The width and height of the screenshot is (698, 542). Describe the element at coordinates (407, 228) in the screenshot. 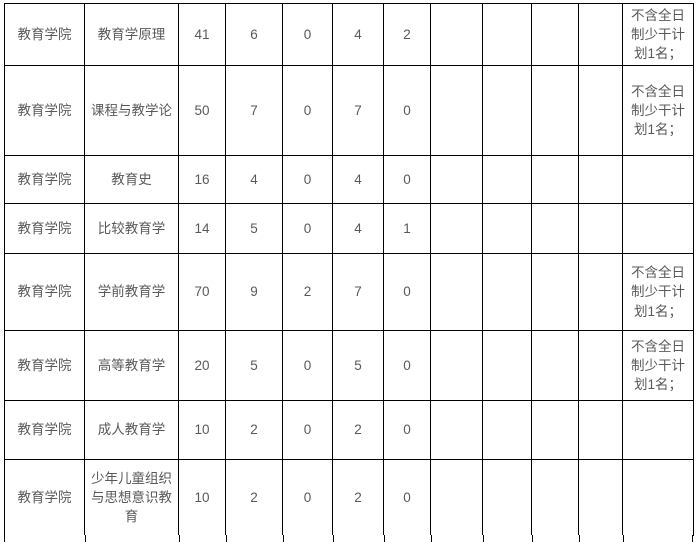

I see `cell-n5: 1` at that location.